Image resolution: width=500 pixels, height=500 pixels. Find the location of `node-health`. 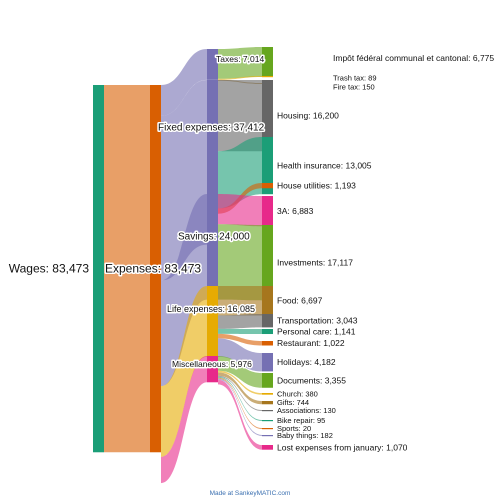

node-health is located at coordinates (267, 166).